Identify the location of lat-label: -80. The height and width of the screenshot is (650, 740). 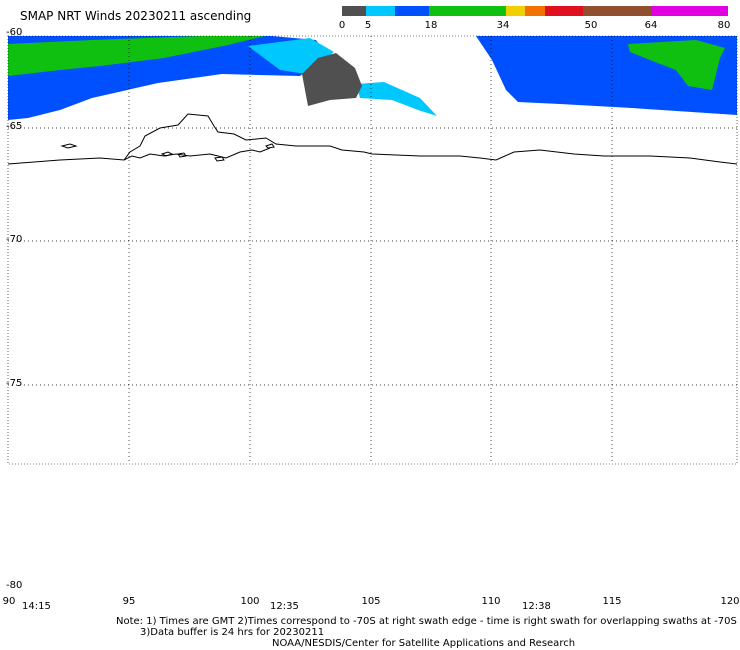
(14, 585).